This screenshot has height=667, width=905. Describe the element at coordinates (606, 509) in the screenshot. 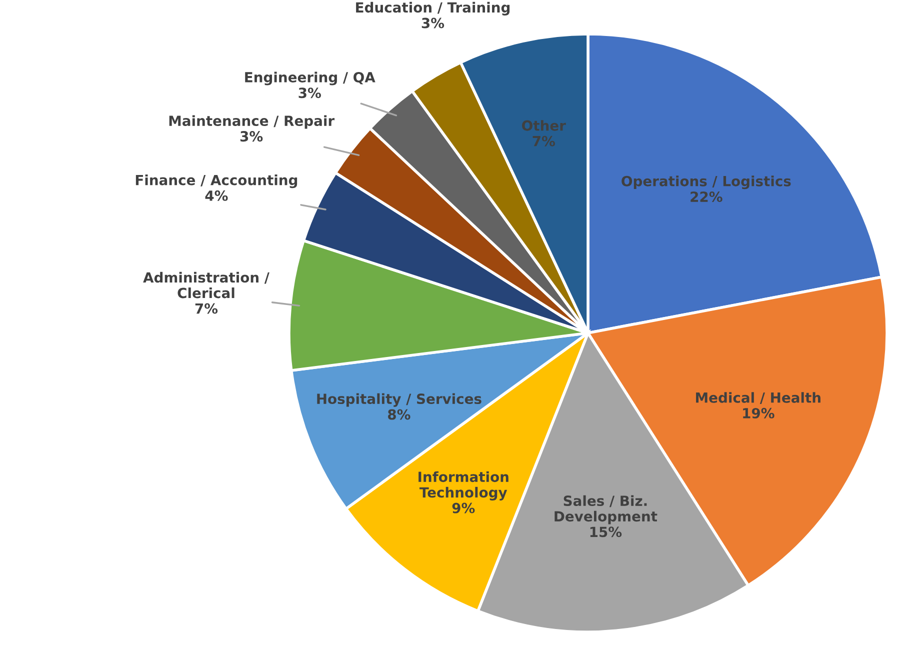

I see `slice-label: Sales / Biz. Development` at that location.